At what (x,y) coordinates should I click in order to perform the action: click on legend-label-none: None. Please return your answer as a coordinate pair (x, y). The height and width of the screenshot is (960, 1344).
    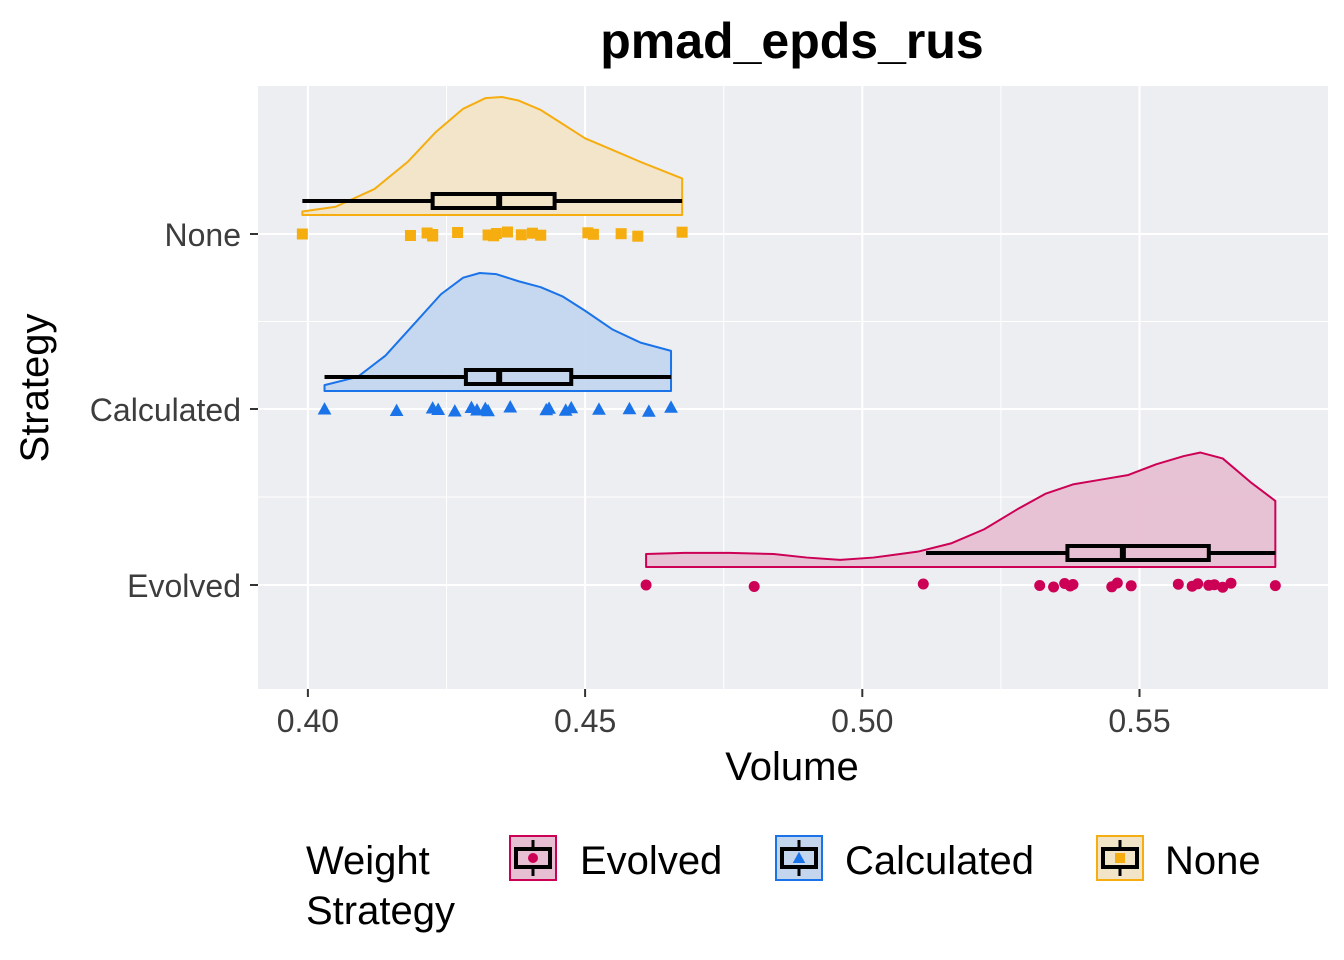
    Looking at the image, I should click on (1213, 861).